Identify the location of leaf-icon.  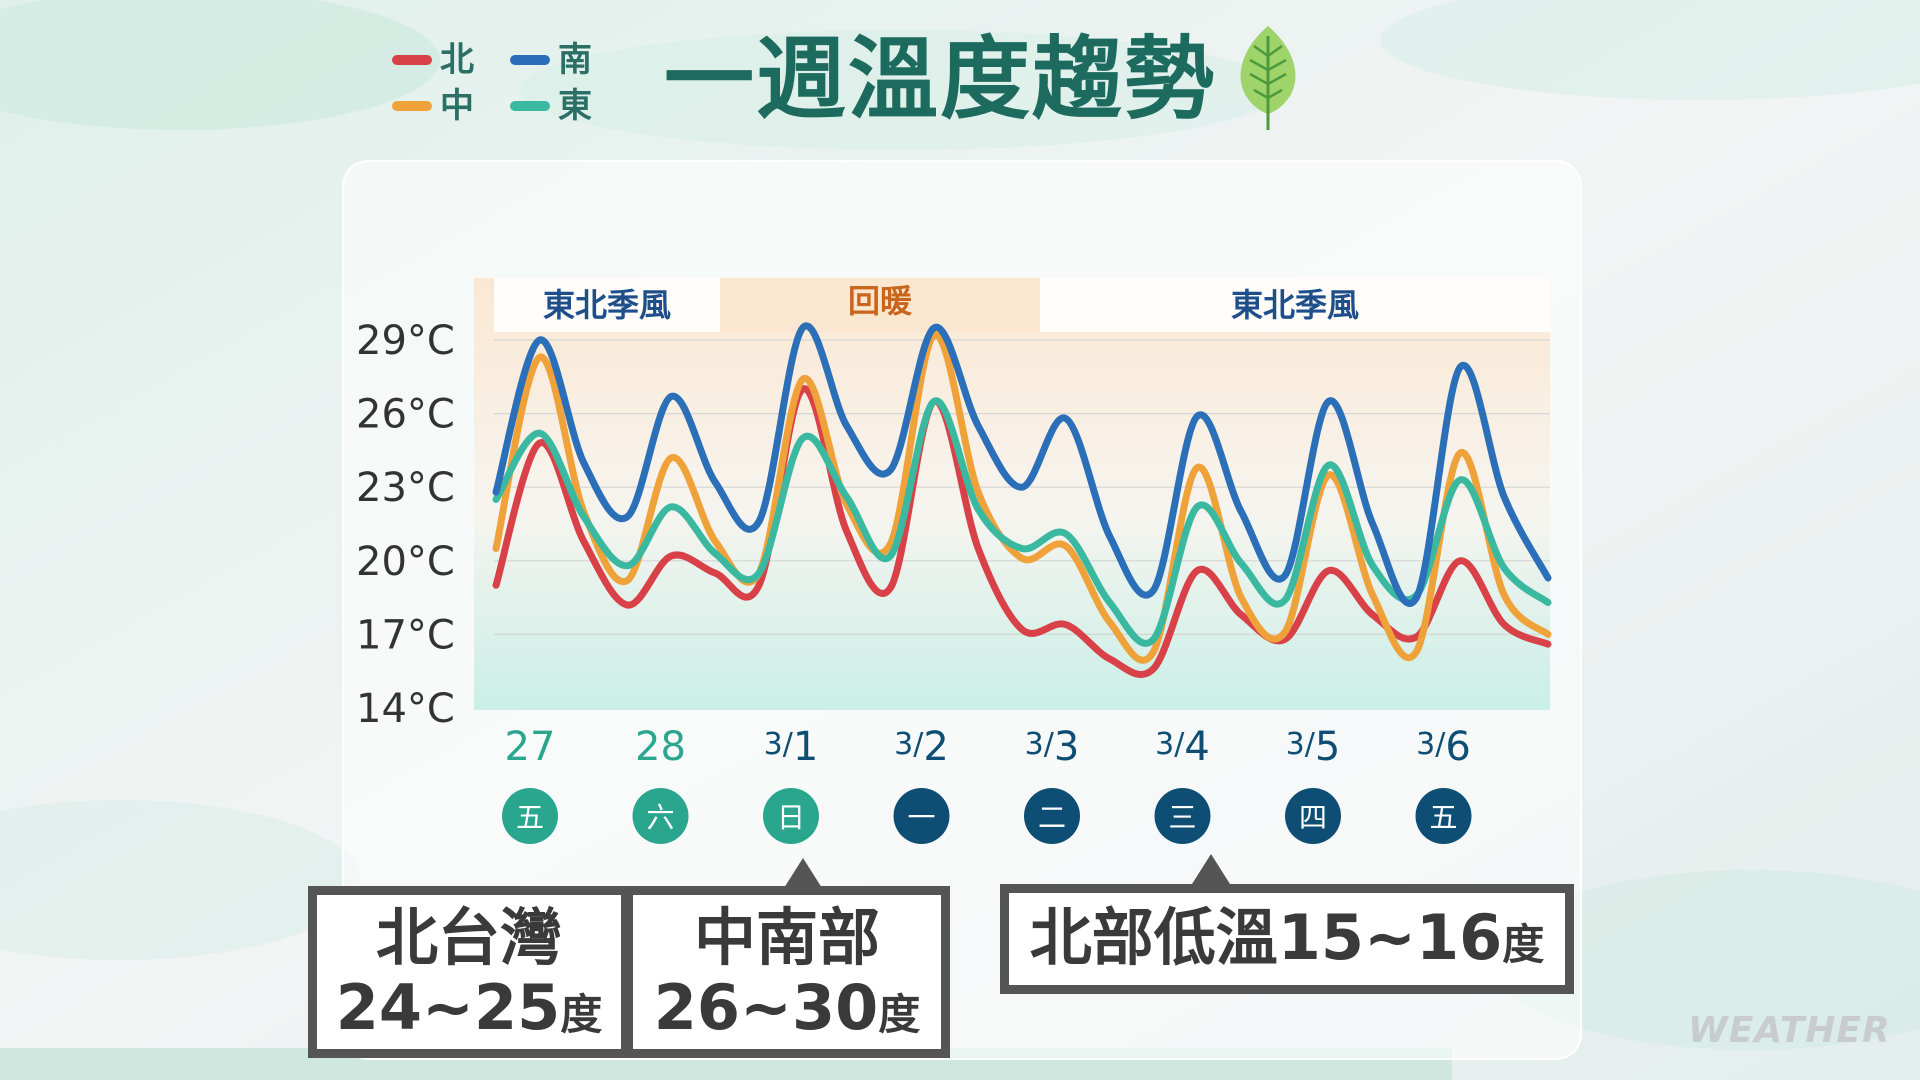
(1268, 78).